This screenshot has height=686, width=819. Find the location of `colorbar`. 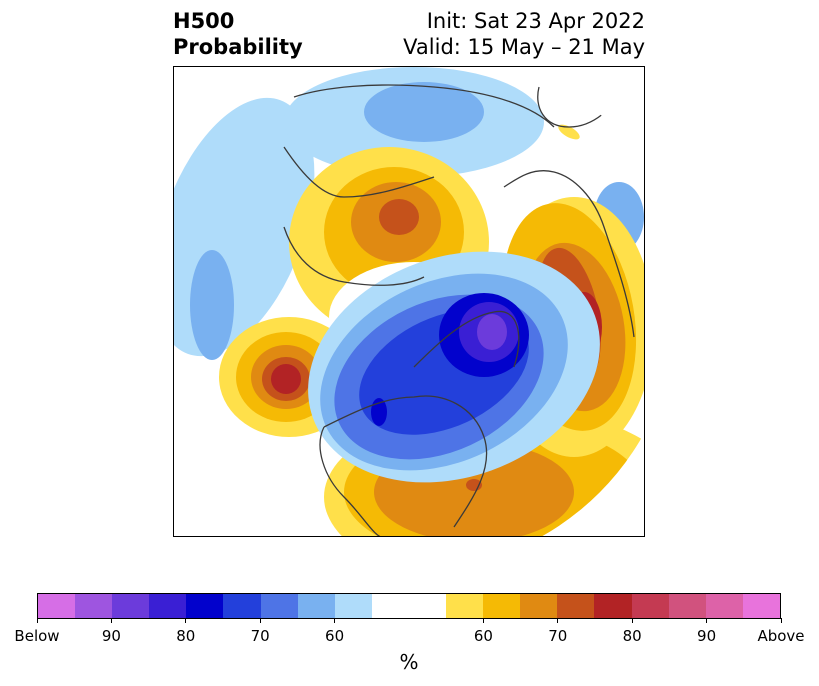

colorbar is located at coordinates (409, 606).